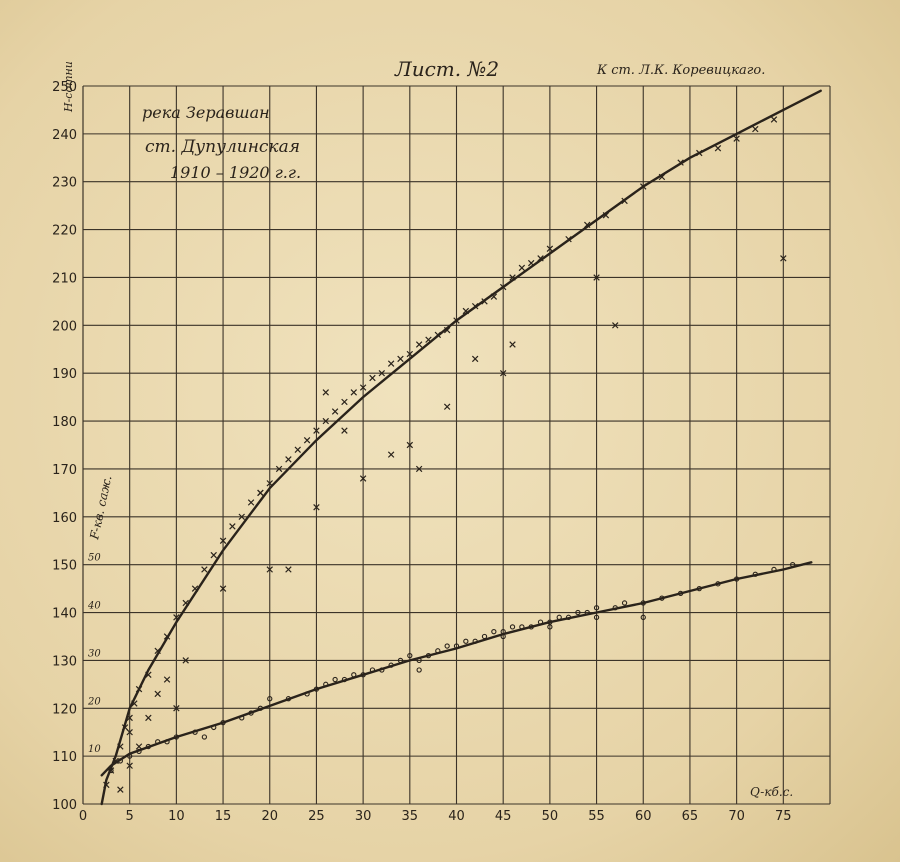 Image resolution: width=900 pixels, height=862 pixels. What do you see at coordinates (550, 816) in the screenshot?
I see `x-tick-label: 50` at bounding box center [550, 816].